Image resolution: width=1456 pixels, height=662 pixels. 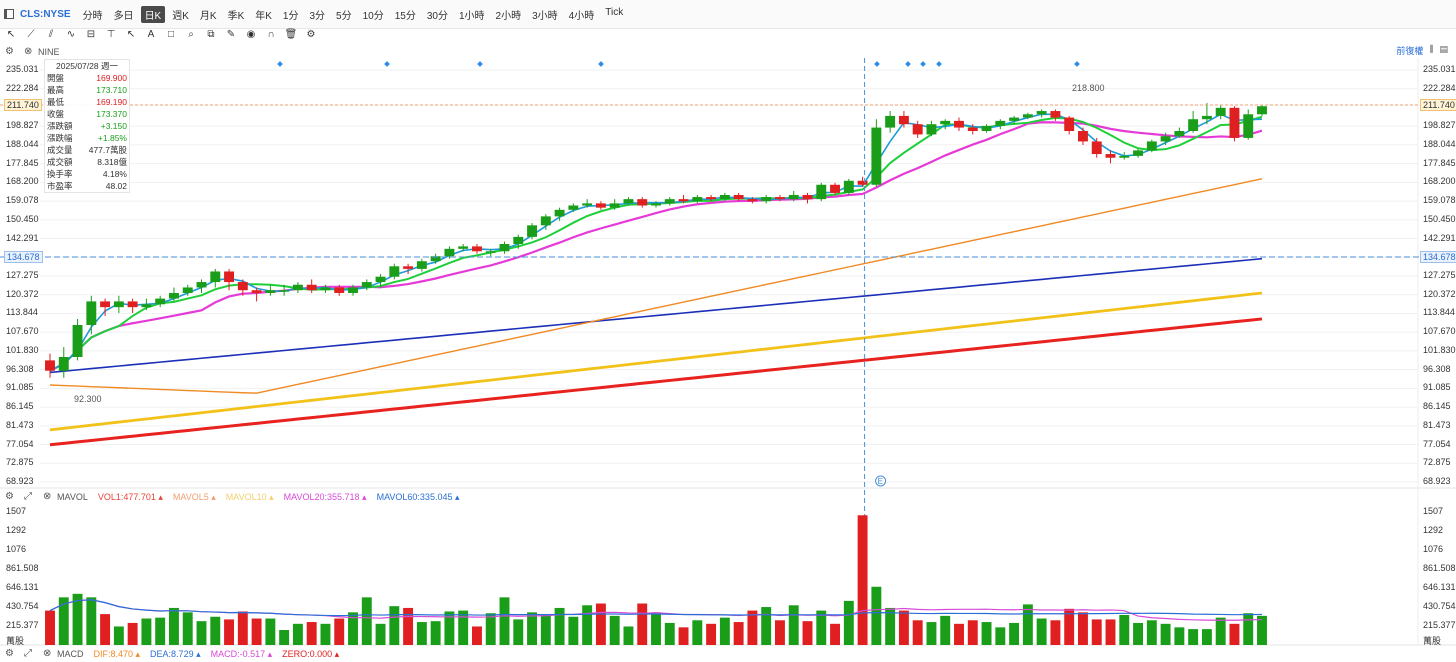 I want to click on legend-item: ZERO:0.000 ▴, so click(x=311, y=653).